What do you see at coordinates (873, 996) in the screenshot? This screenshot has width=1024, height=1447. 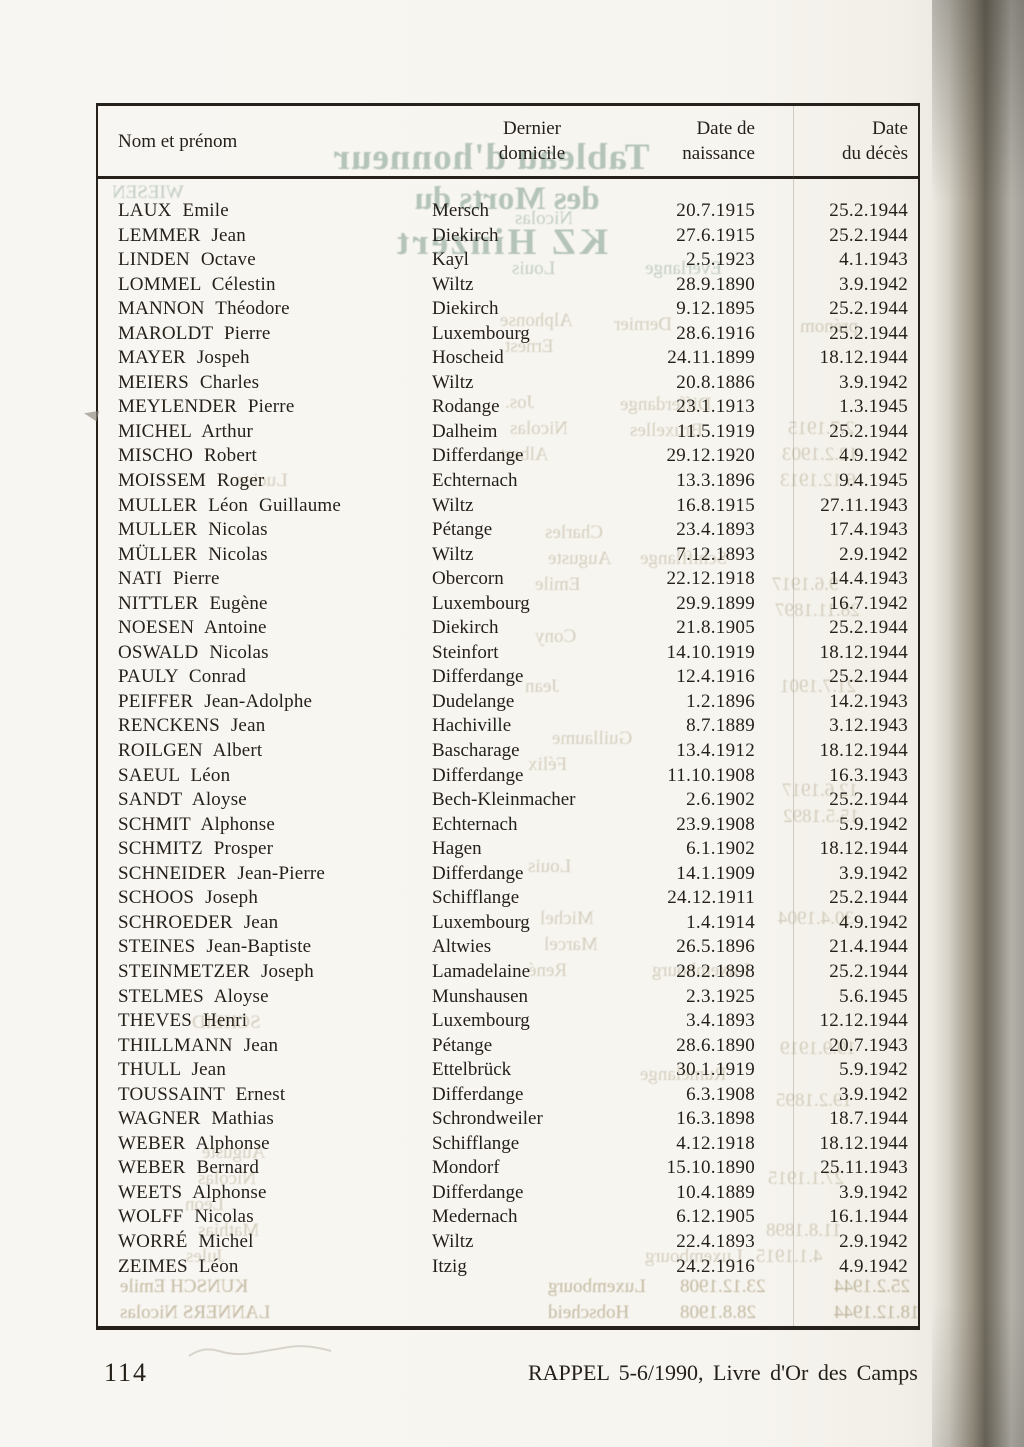 I see `cell-death-date: 5.6.1945` at bounding box center [873, 996].